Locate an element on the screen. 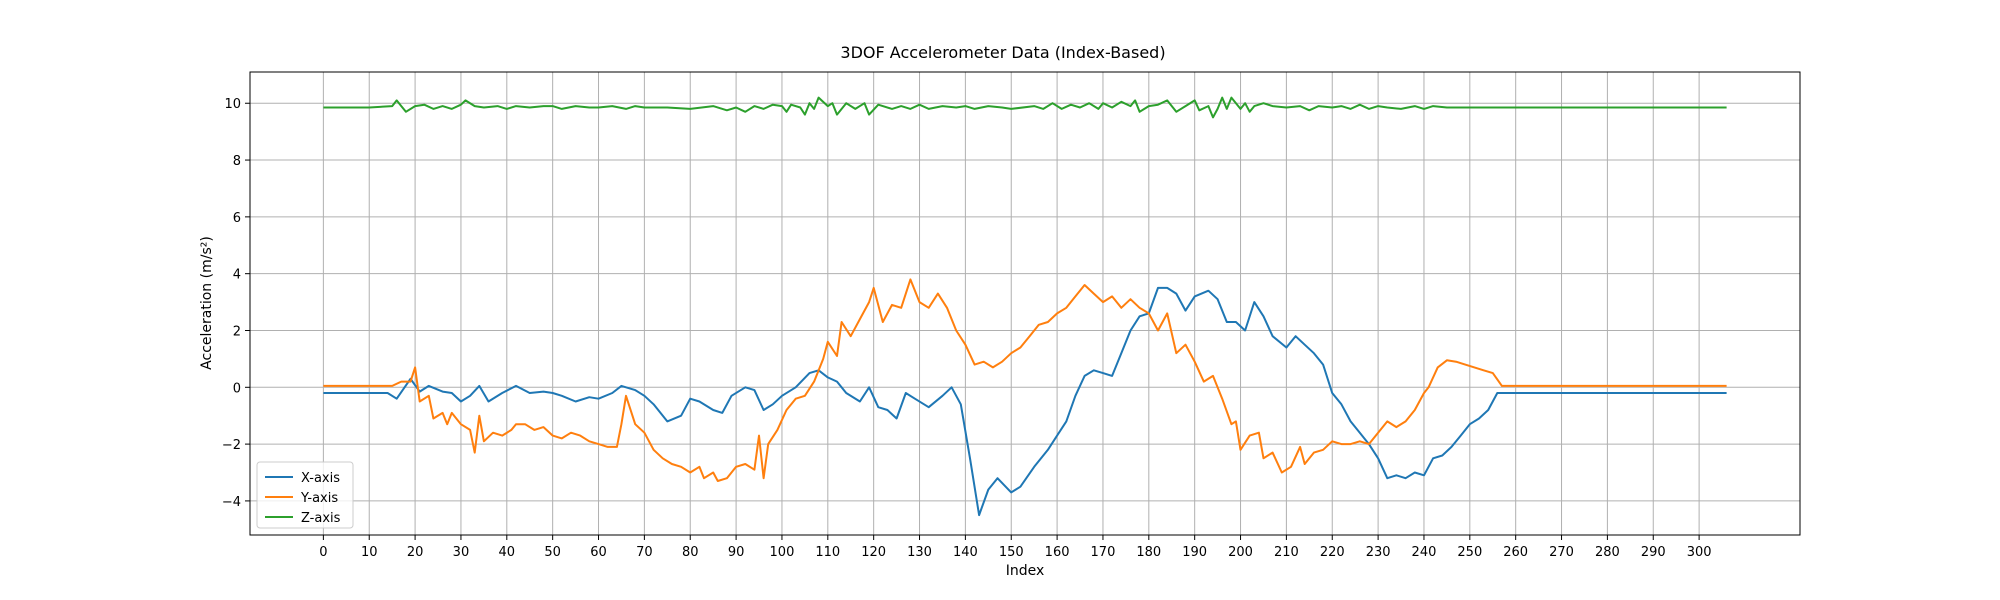 The image size is (2000, 600). x-tick-label: 80 is located at coordinates (690, 552).